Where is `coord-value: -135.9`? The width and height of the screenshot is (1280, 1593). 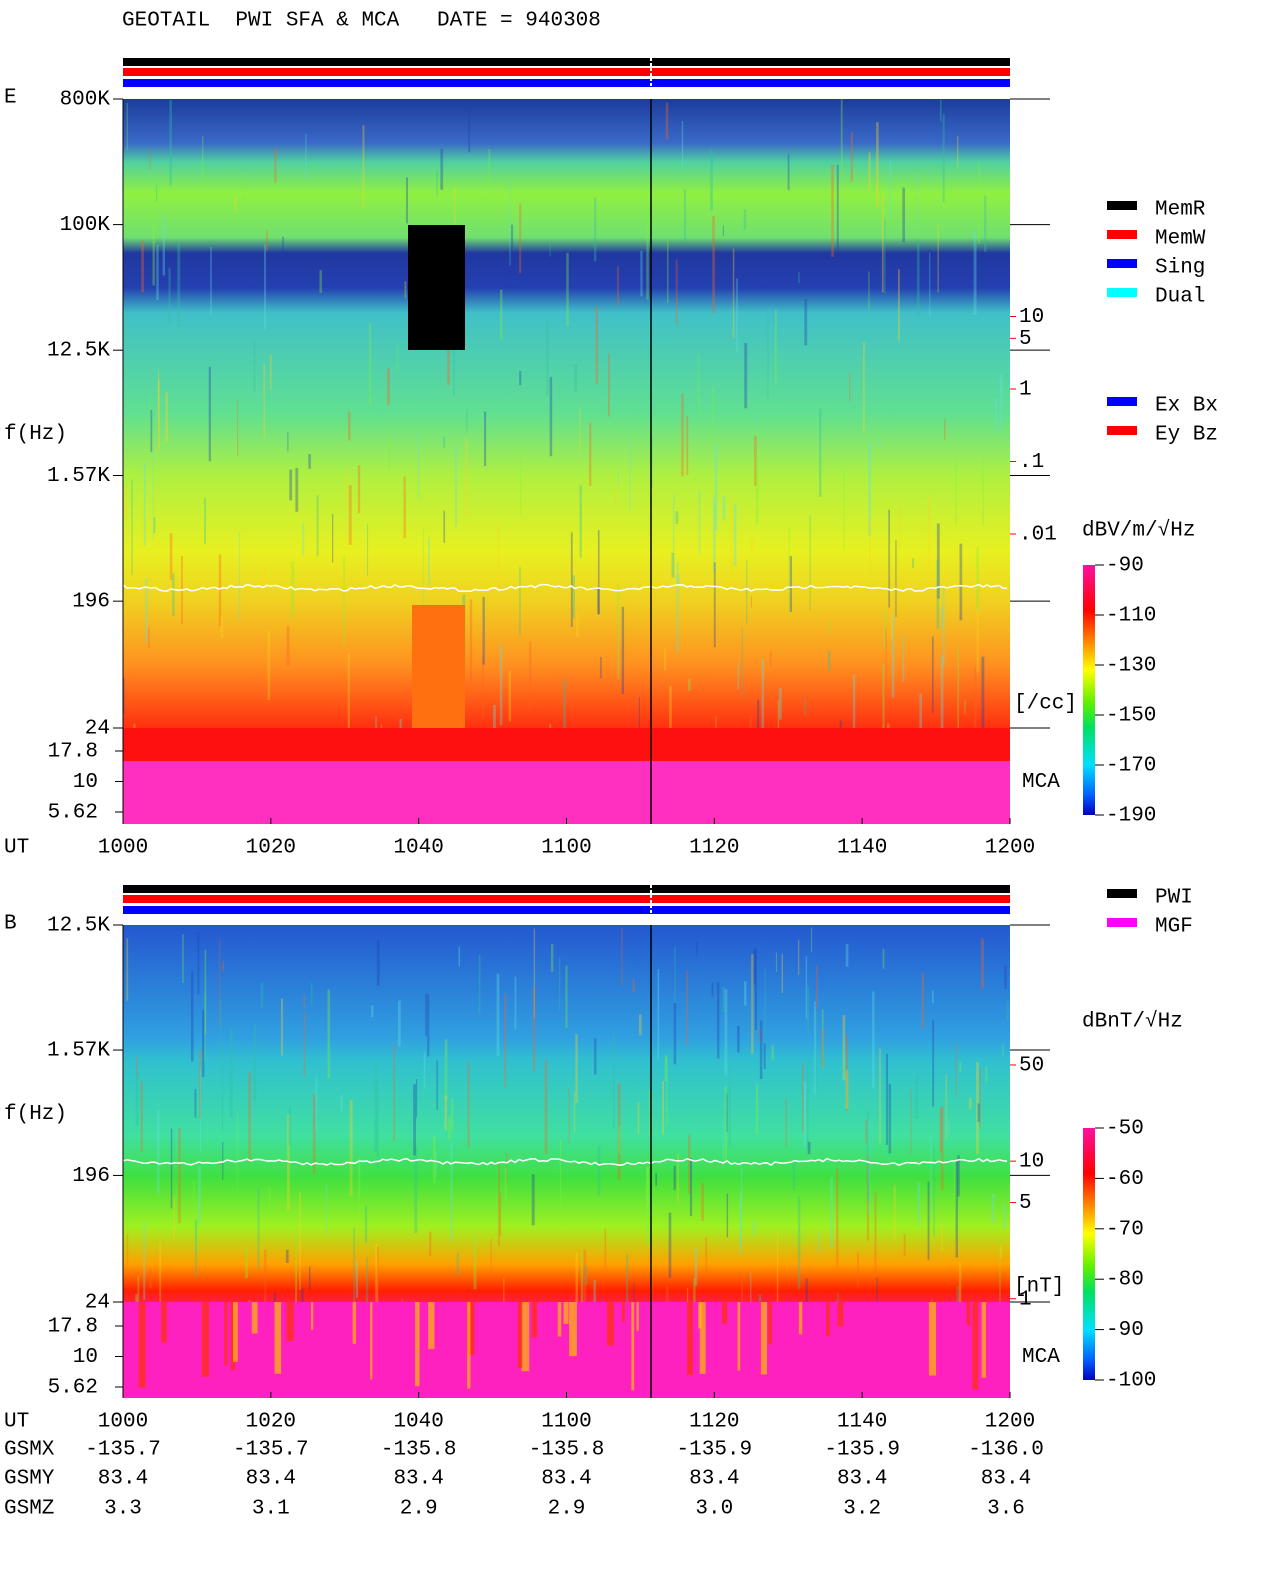 coord-value: -135.9 is located at coordinates (862, 1450).